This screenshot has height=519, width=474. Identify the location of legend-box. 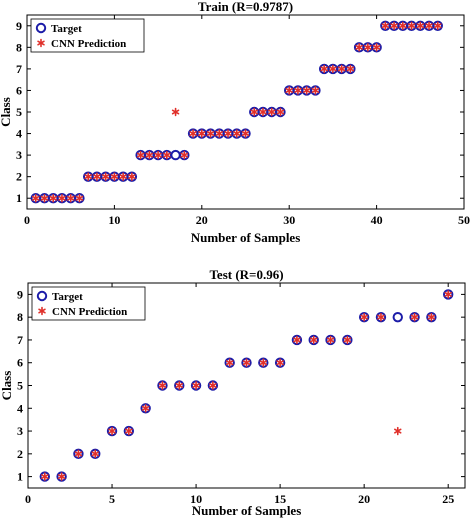
(88, 303).